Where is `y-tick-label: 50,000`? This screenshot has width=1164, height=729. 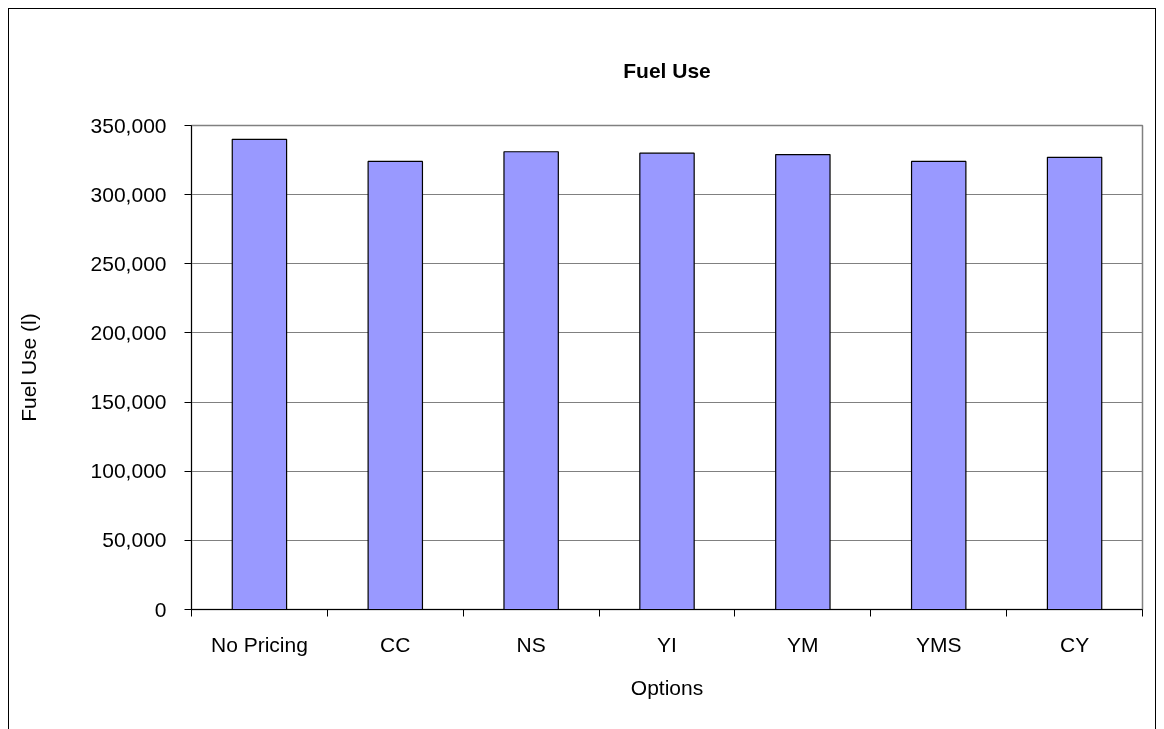 y-tick-label: 50,000 is located at coordinates (134, 540).